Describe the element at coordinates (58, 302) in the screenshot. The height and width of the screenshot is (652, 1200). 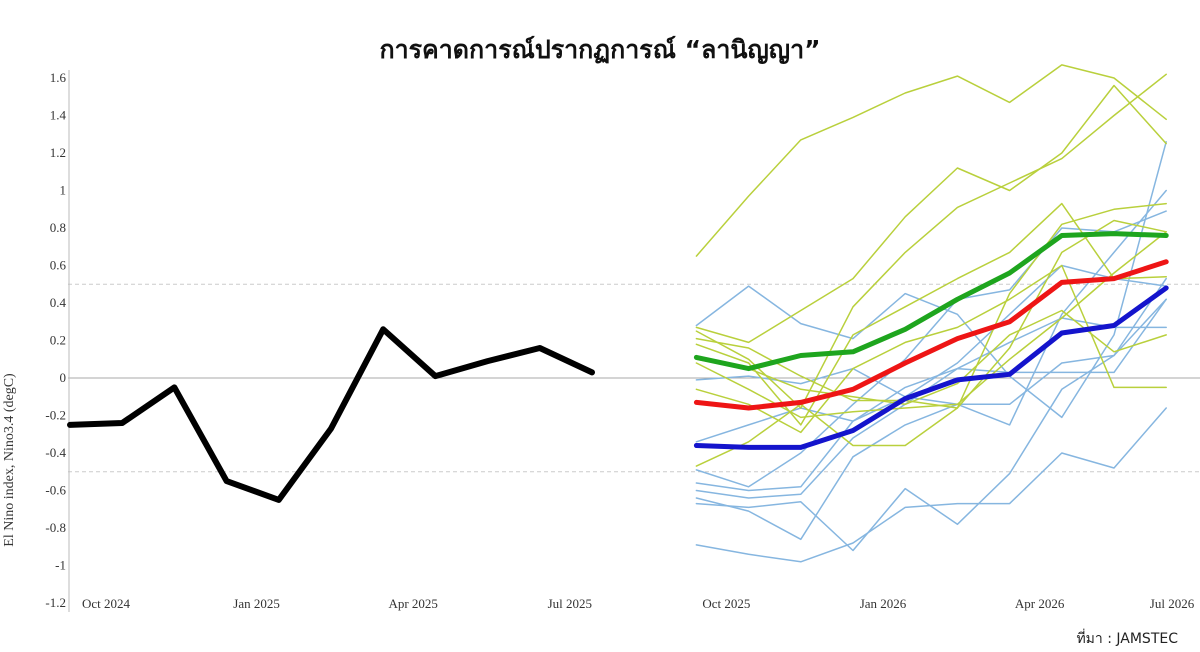
I see `y-tick-label: 0.4` at that location.